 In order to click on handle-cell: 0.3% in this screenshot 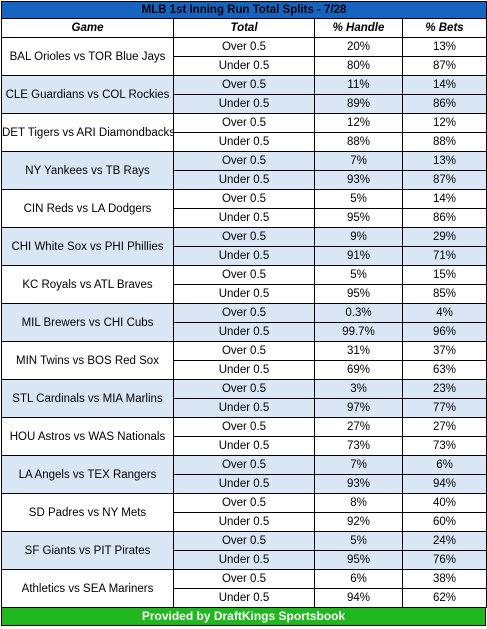, I will do `click(358, 313)`.